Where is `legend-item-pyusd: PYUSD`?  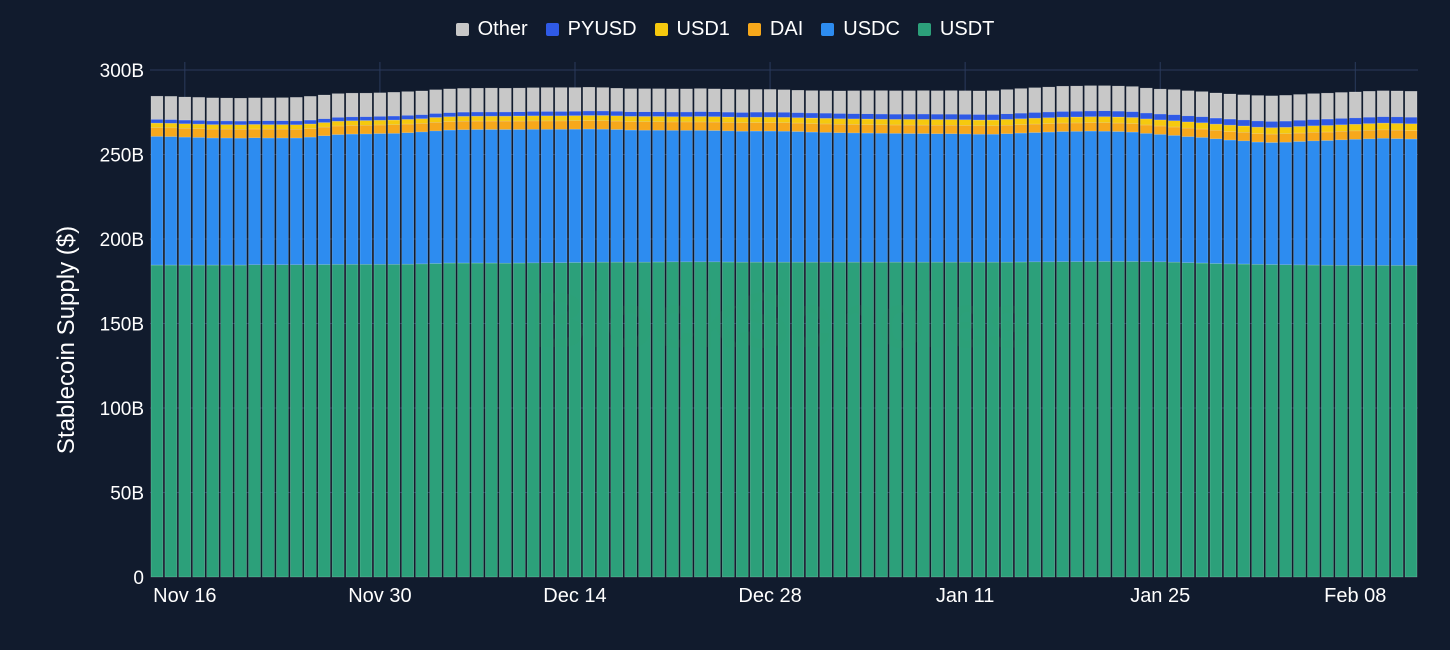
legend-item-pyusd: PYUSD is located at coordinates (591, 29).